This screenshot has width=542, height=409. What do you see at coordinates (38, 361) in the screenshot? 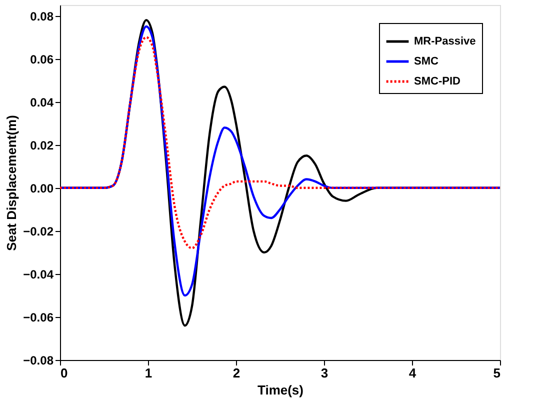
I see `y-tick-label: −0.08` at bounding box center [38, 361].